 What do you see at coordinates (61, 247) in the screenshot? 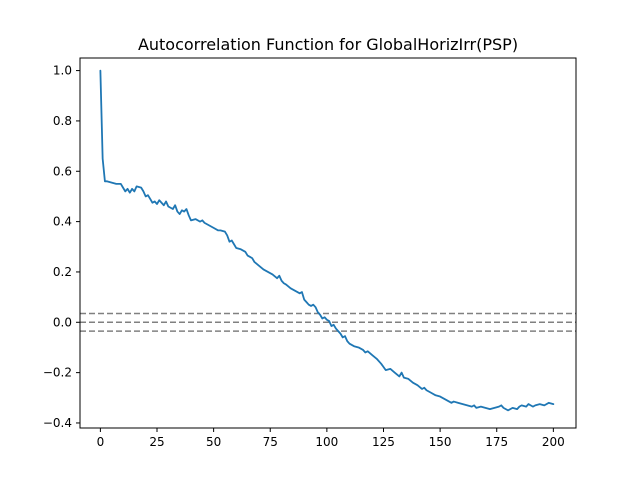
I see `y-axis: −0.4 −0.2 0.0 0.2 0.4 0.6 0.8 1.0` at bounding box center [61, 247].